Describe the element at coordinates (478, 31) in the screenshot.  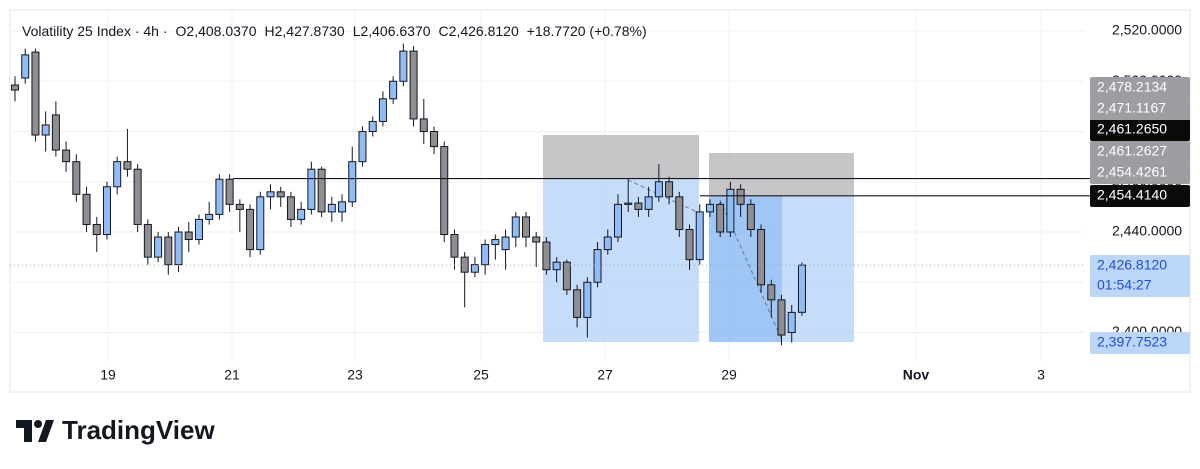
I see `ohlc-close: C2,426.8120` at that location.